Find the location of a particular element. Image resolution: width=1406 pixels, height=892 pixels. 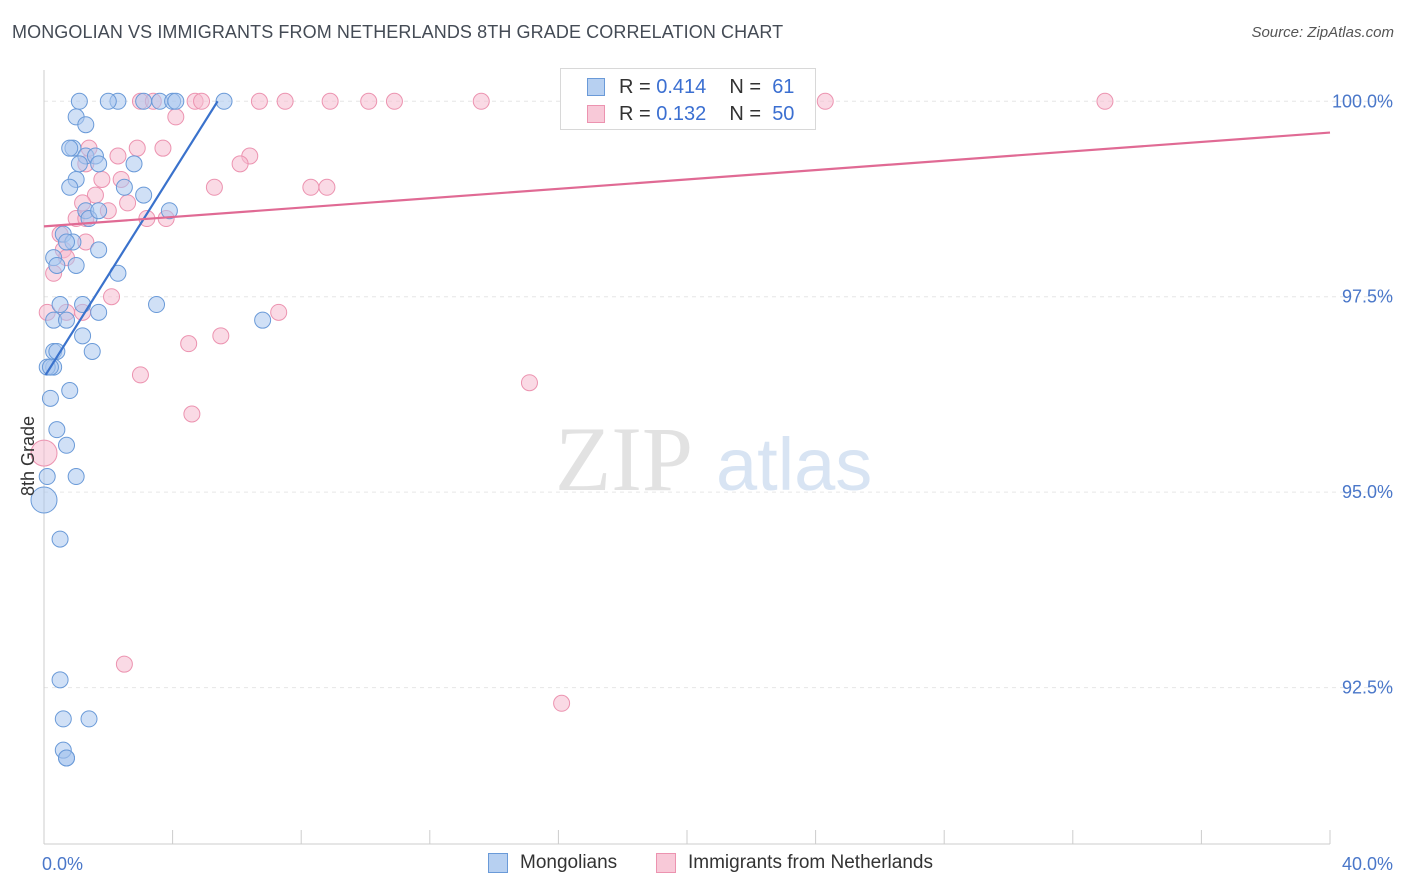

legend-row-mongolians: R = 0.414 N = 61 is located at coordinates (690, 87).